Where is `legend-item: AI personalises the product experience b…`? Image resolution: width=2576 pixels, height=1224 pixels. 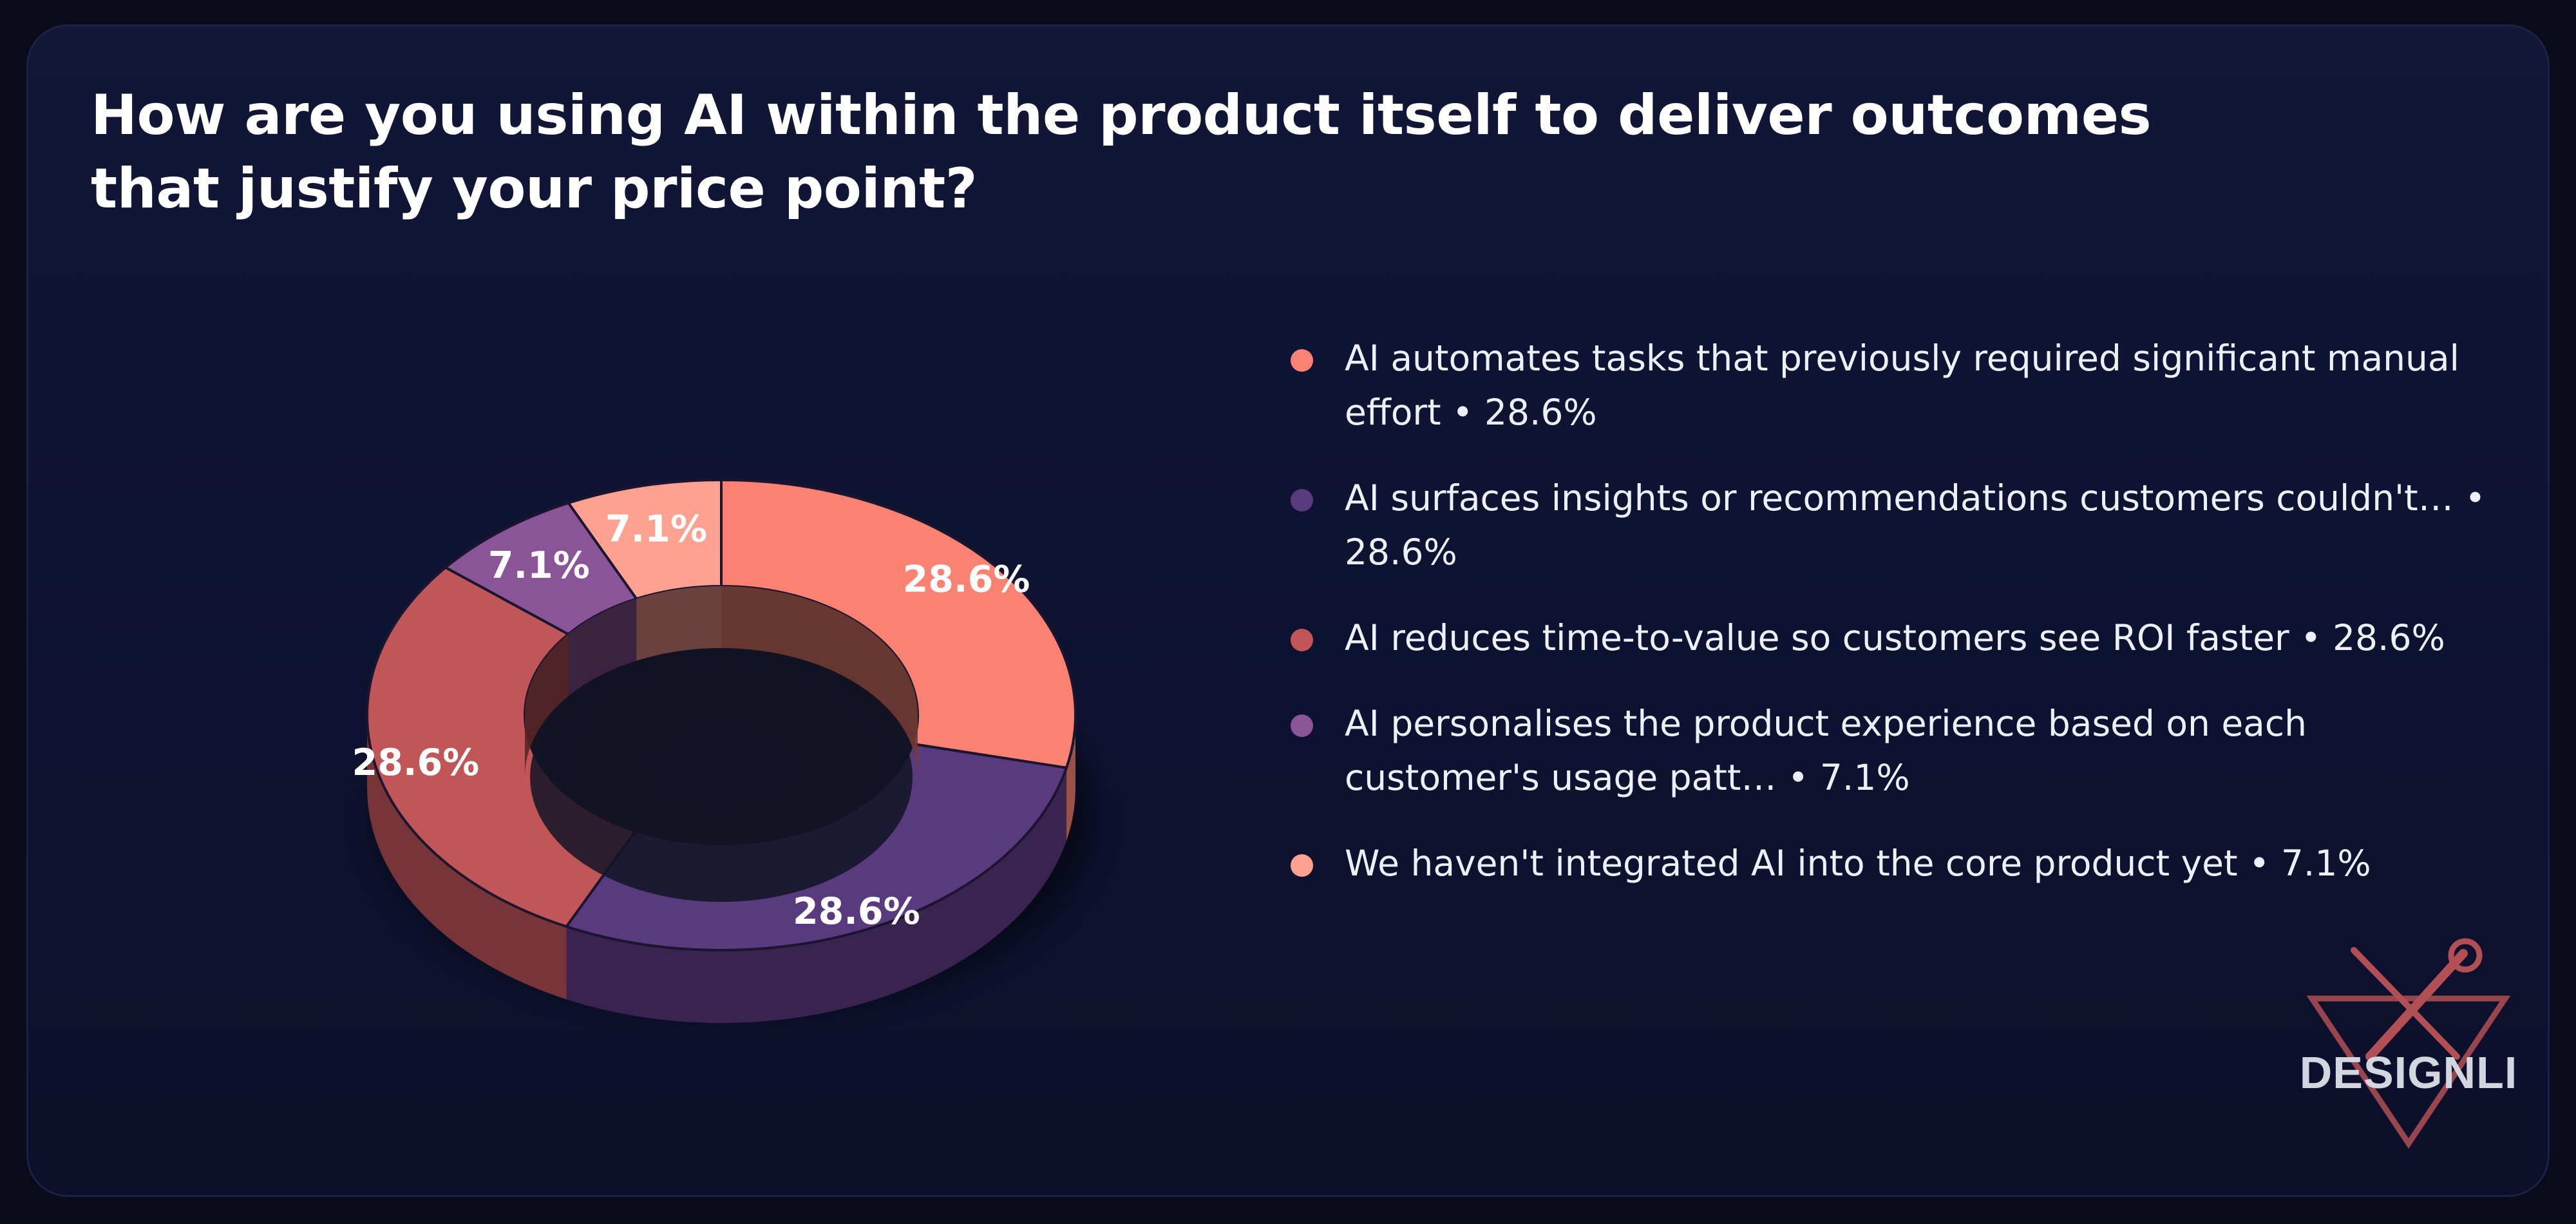
legend-item: AI personalises the product experience b… is located at coordinates (1900, 750).